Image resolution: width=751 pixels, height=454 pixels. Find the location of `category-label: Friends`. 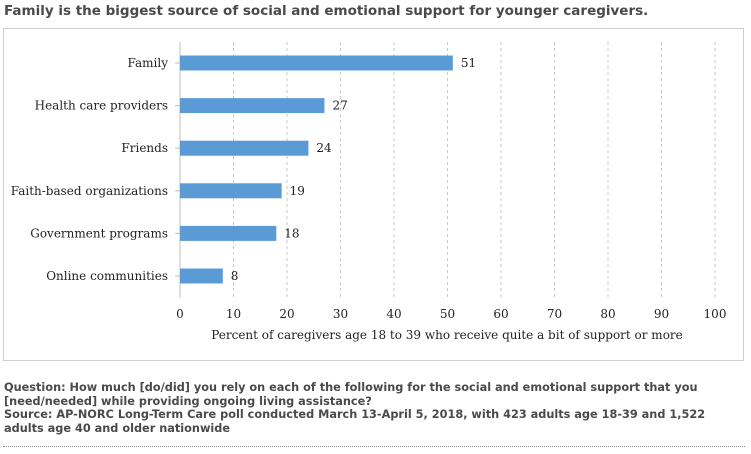

category-label: Friends is located at coordinates (144, 148).